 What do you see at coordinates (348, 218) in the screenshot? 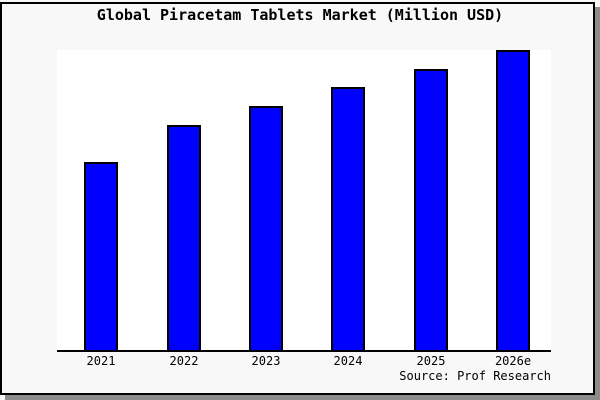
I see `bar-2024` at bounding box center [348, 218].